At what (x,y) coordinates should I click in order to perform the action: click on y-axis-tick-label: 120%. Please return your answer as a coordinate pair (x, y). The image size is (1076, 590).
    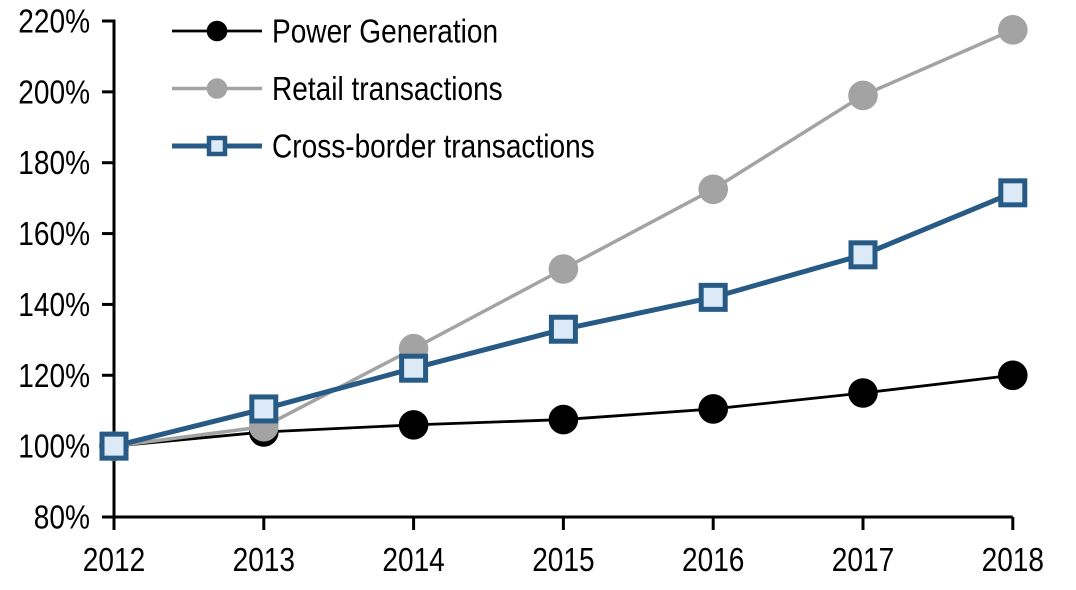
    Looking at the image, I should click on (54, 375).